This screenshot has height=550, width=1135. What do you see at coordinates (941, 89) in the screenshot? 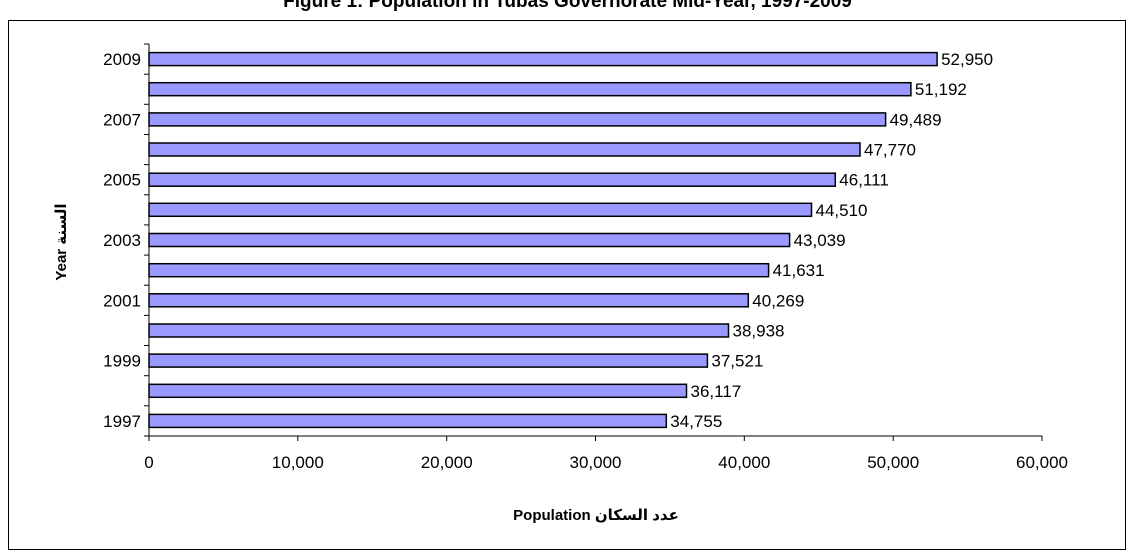
I see `data-label-2008: 51,192` at bounding box center [941, 89].